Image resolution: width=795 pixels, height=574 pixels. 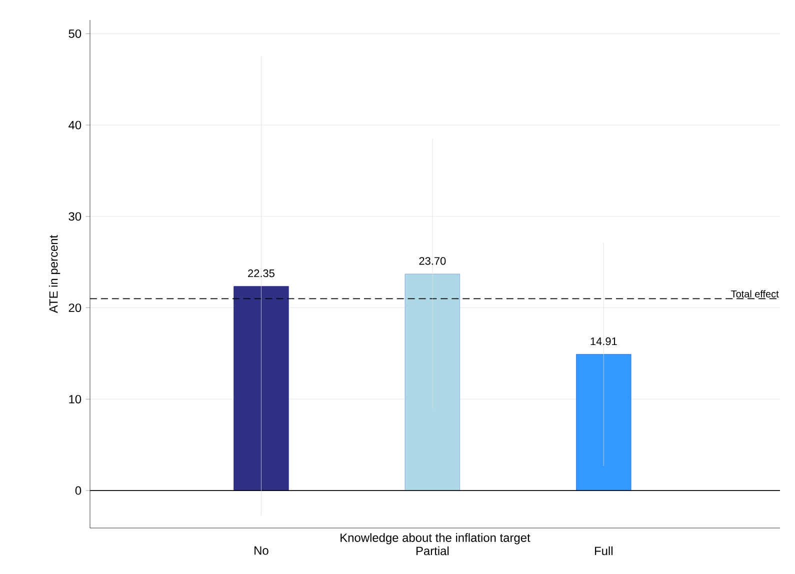 What do you see at coordinates (75, 33) in the screenshot?
I see `y-tick-label: 50` at bounding box center [75, 33].